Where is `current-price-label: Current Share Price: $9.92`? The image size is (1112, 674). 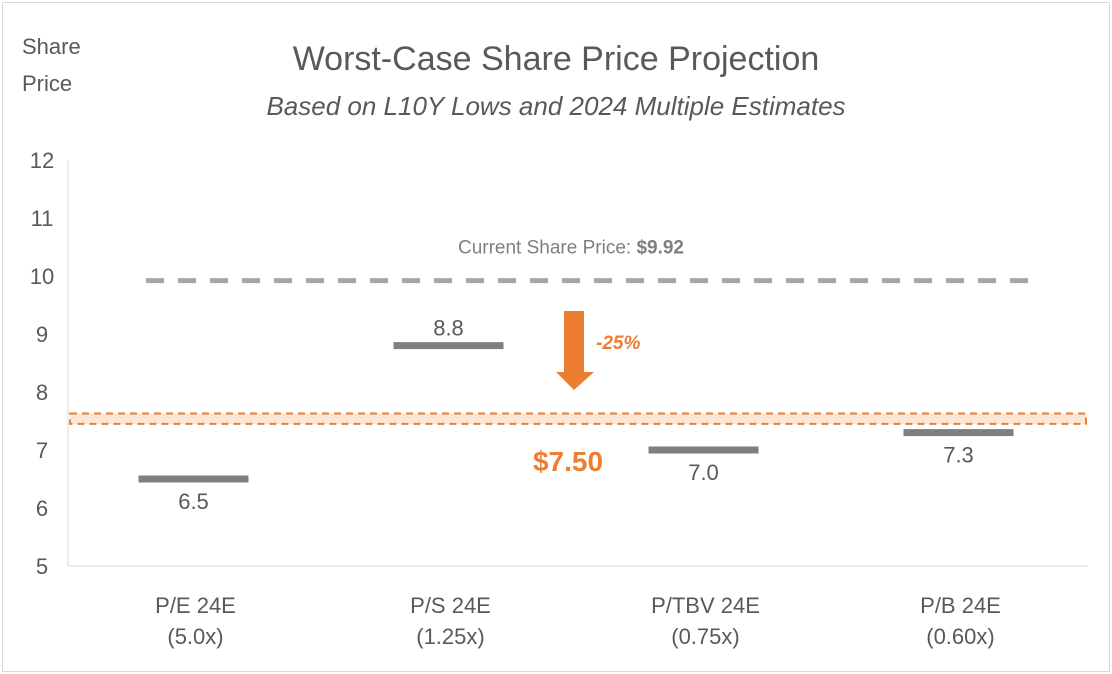
current-price-label: Current Share Price: $9.92 is located at coordinates (571, 248).